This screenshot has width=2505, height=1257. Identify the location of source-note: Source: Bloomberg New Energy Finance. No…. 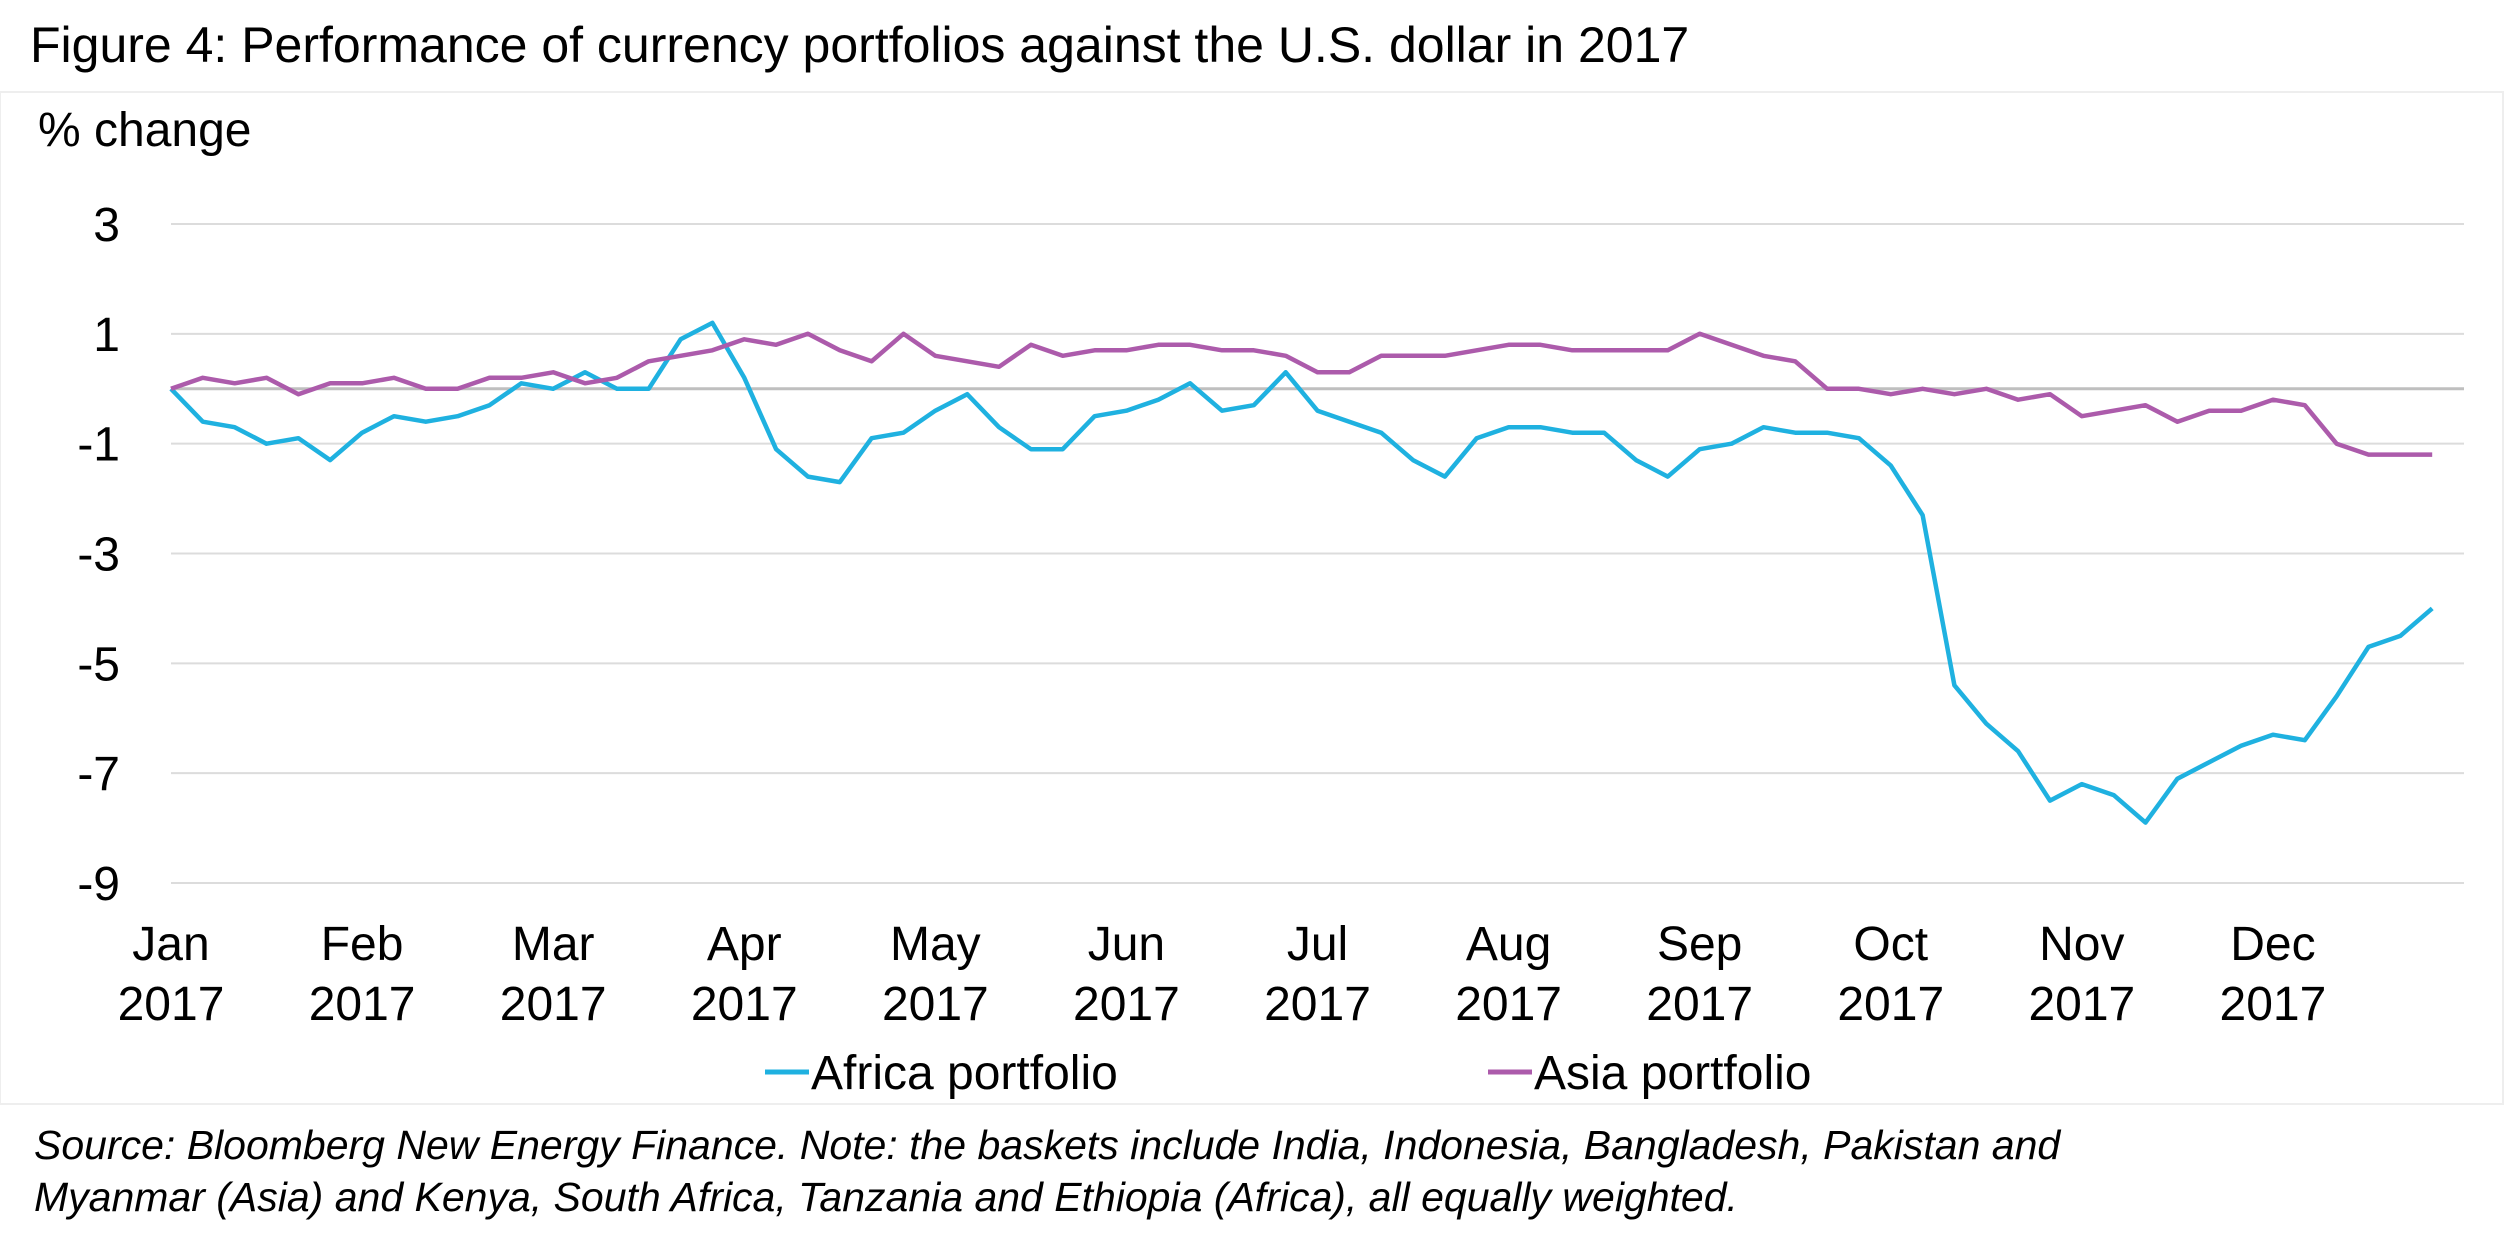
(1047, 1145).